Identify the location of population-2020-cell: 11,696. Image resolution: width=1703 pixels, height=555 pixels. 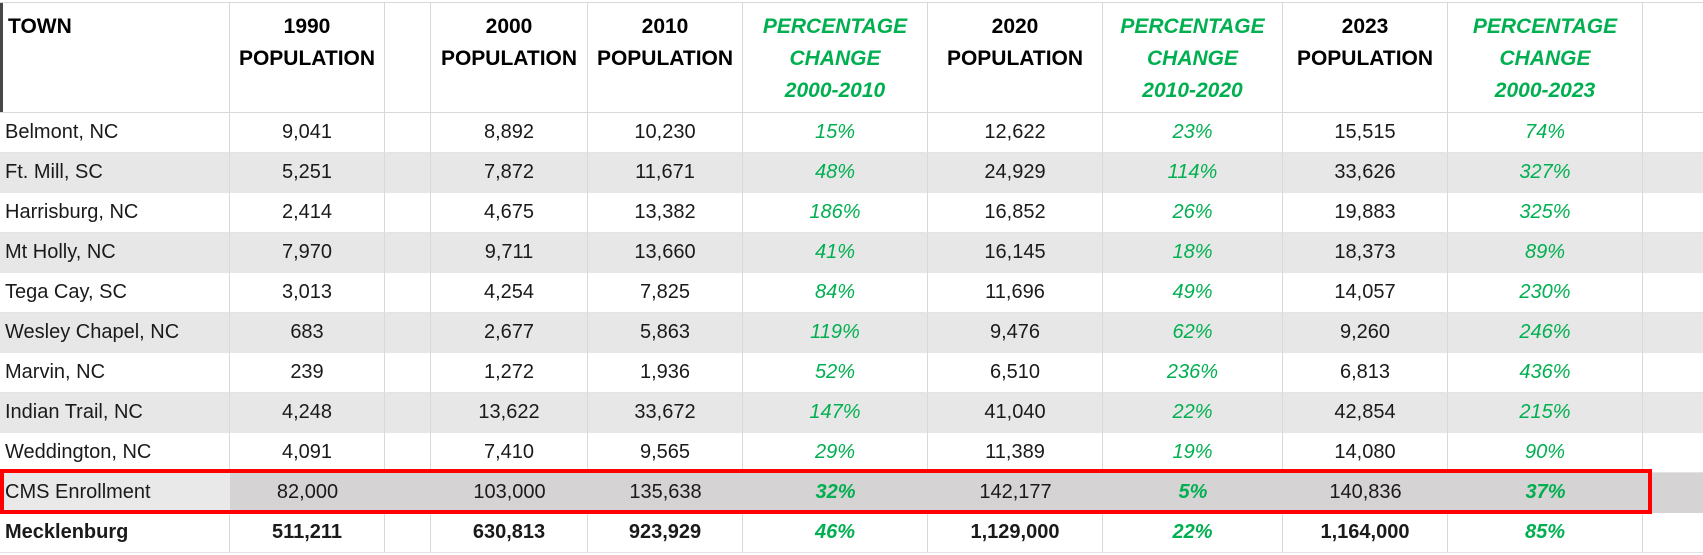
(1015, 292).